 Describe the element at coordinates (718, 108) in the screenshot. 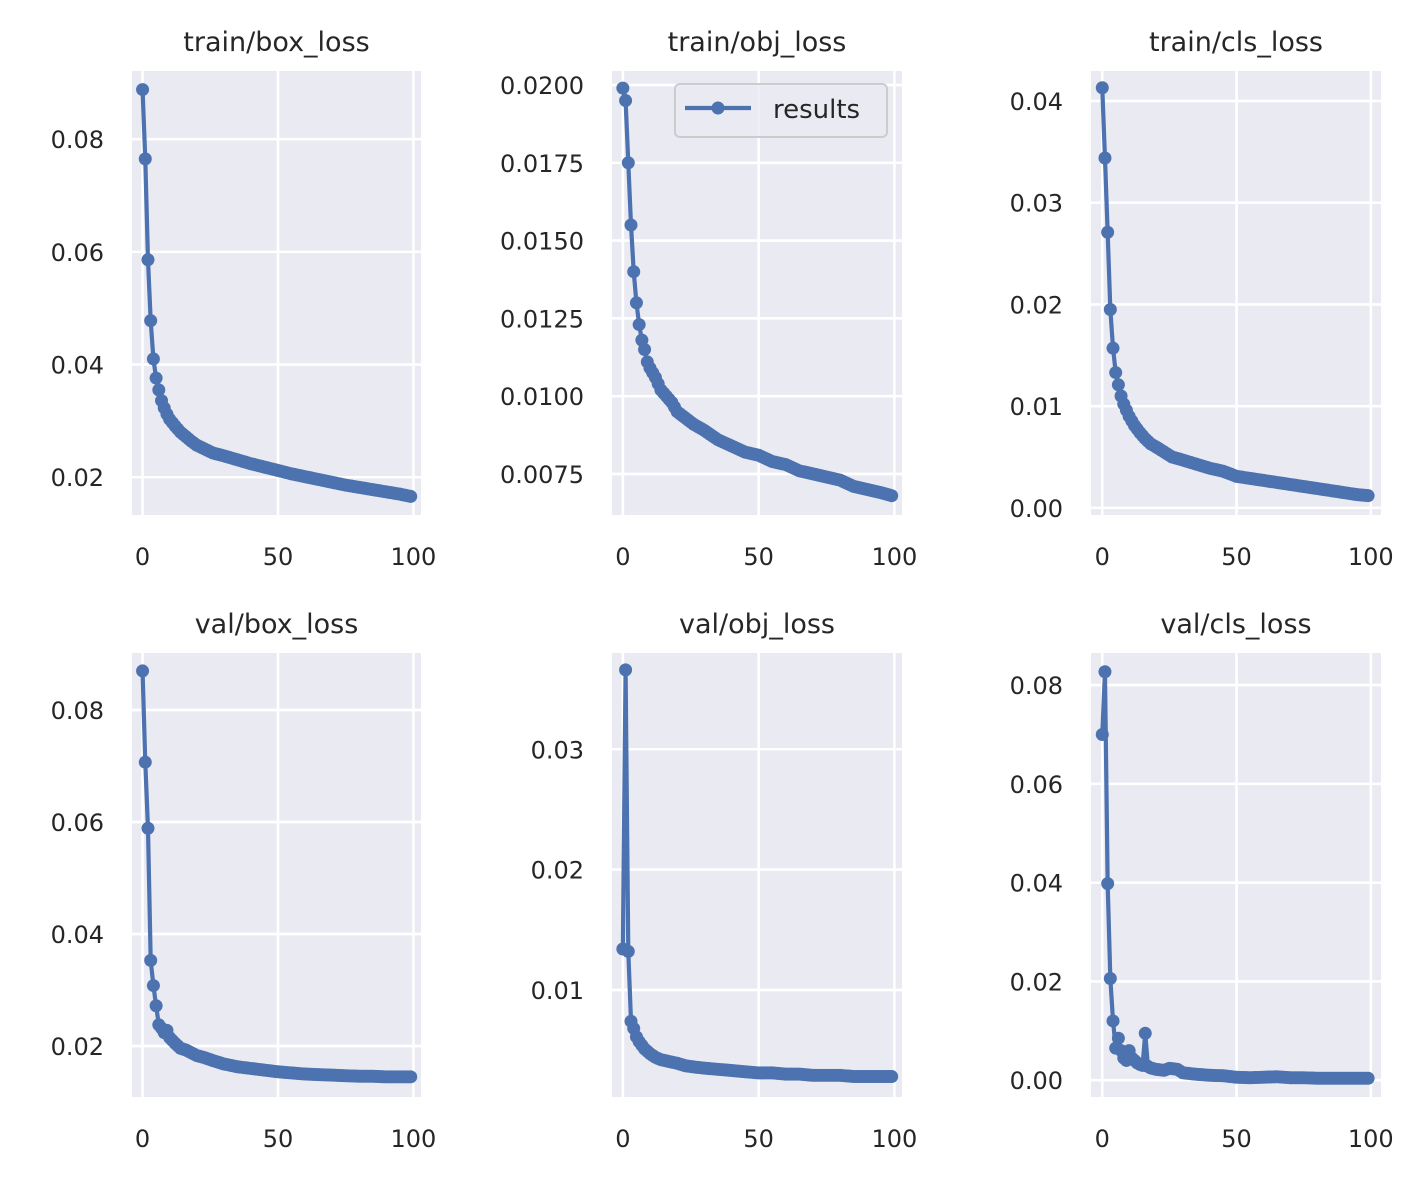

I see `legend-marker-icon` at that location.